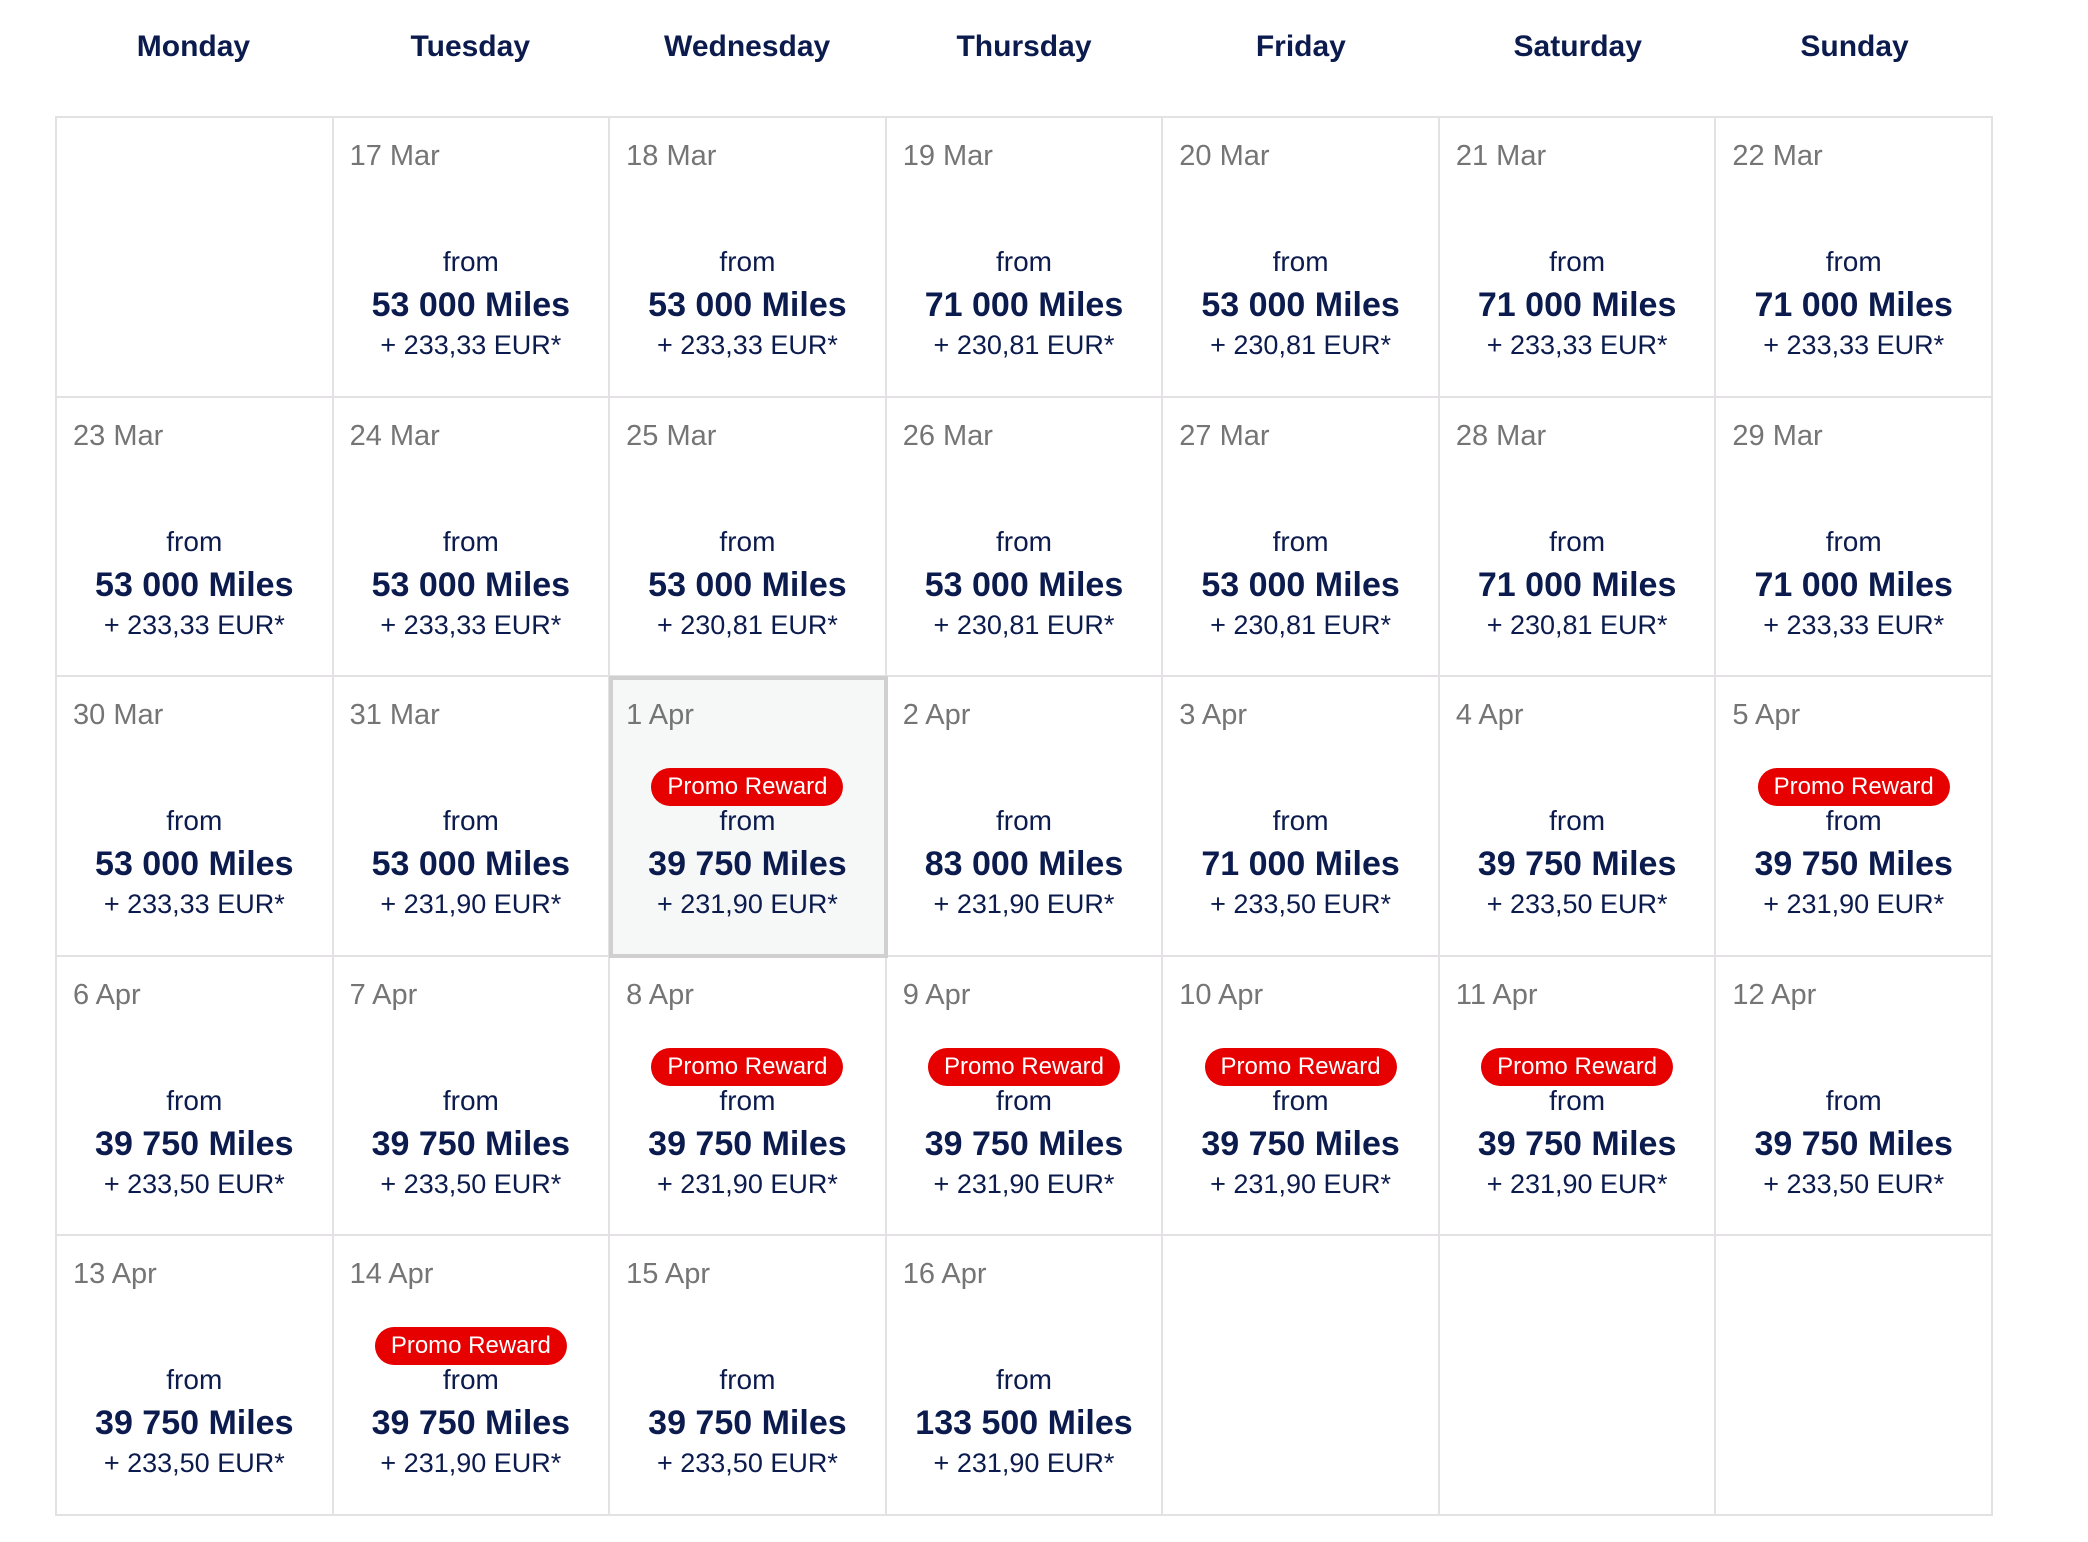 The image size is (2088, 1542). I want to click on day-cell: 29 Mar from 71 000 Miles + 233,33 EUR*, so click(1854, 537).